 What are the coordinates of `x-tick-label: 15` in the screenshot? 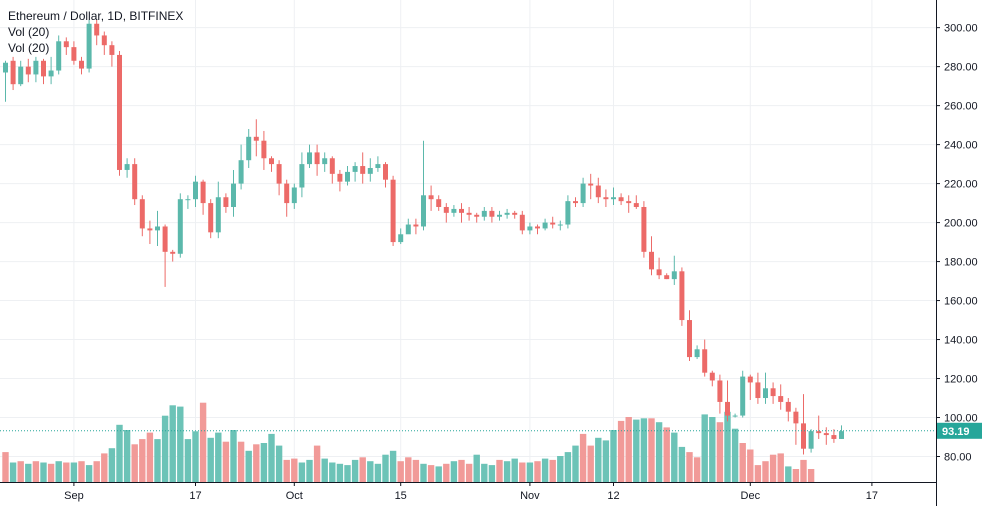 It's located at (401, 496).